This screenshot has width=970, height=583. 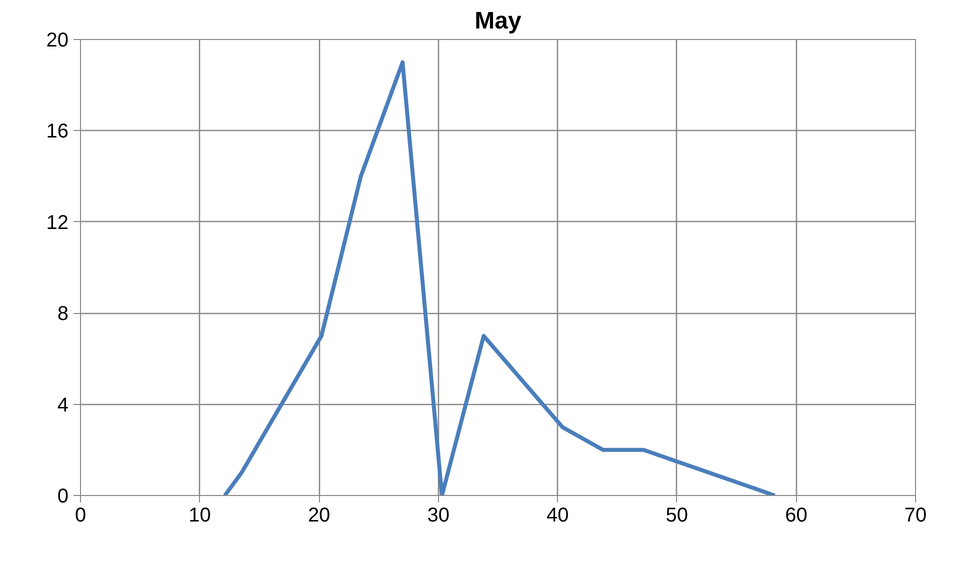 I want to click on x-tick-label: 20, so click(x=319, y=515).